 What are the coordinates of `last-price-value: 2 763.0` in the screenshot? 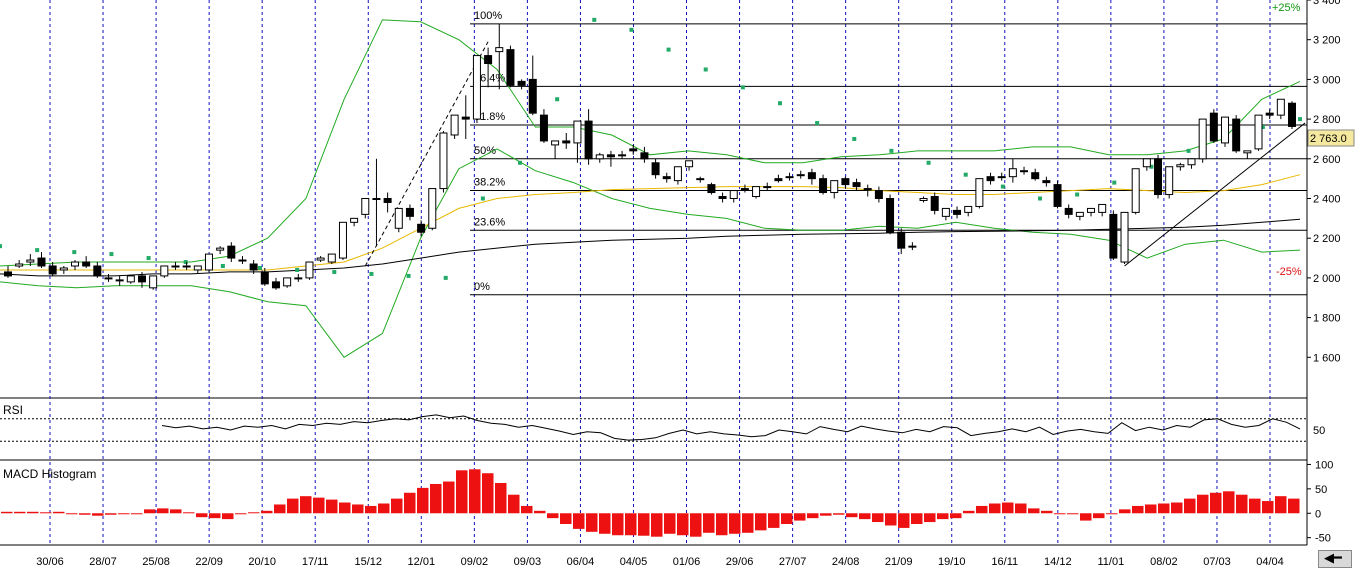 It's located at (1328, 139).